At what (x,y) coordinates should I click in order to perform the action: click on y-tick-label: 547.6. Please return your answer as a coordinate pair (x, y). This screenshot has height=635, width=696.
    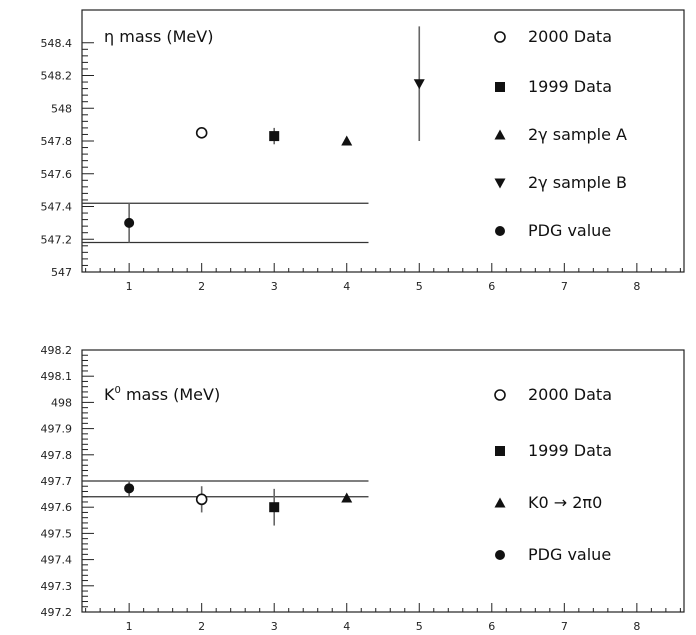
    Looking at the image, I should click on (57, 174).